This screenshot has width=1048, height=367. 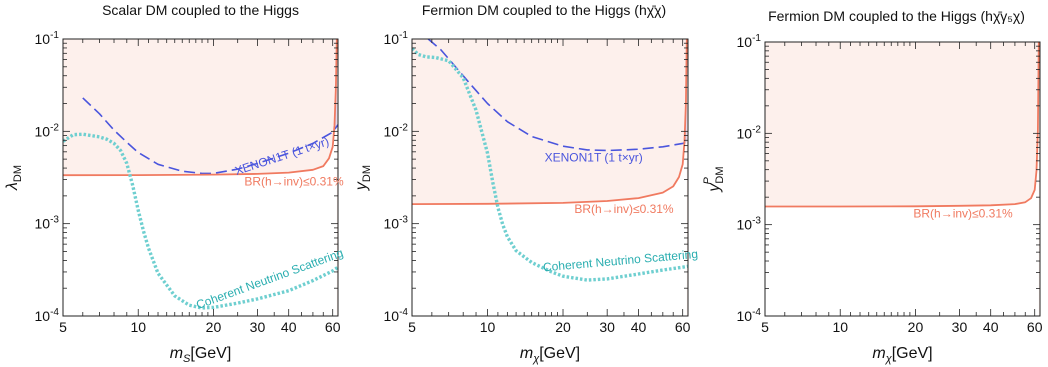 What do you see at coordinates (714, 179) in the screenshot?
I see `y-axis-label: yDMP` at bounding box center [714, 179].